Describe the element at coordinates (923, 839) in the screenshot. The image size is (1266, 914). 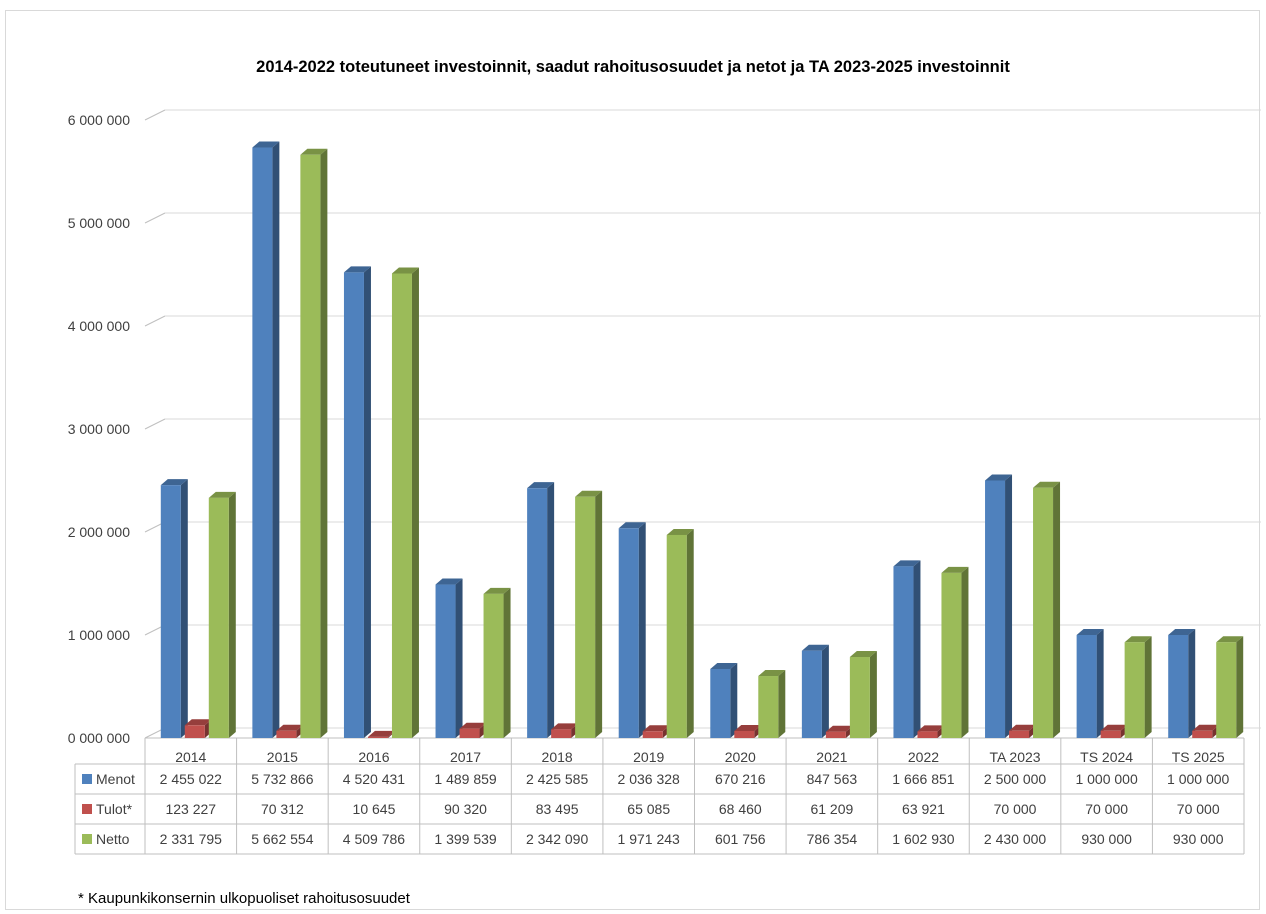
I see `data-label: 1 602 930` at that location.